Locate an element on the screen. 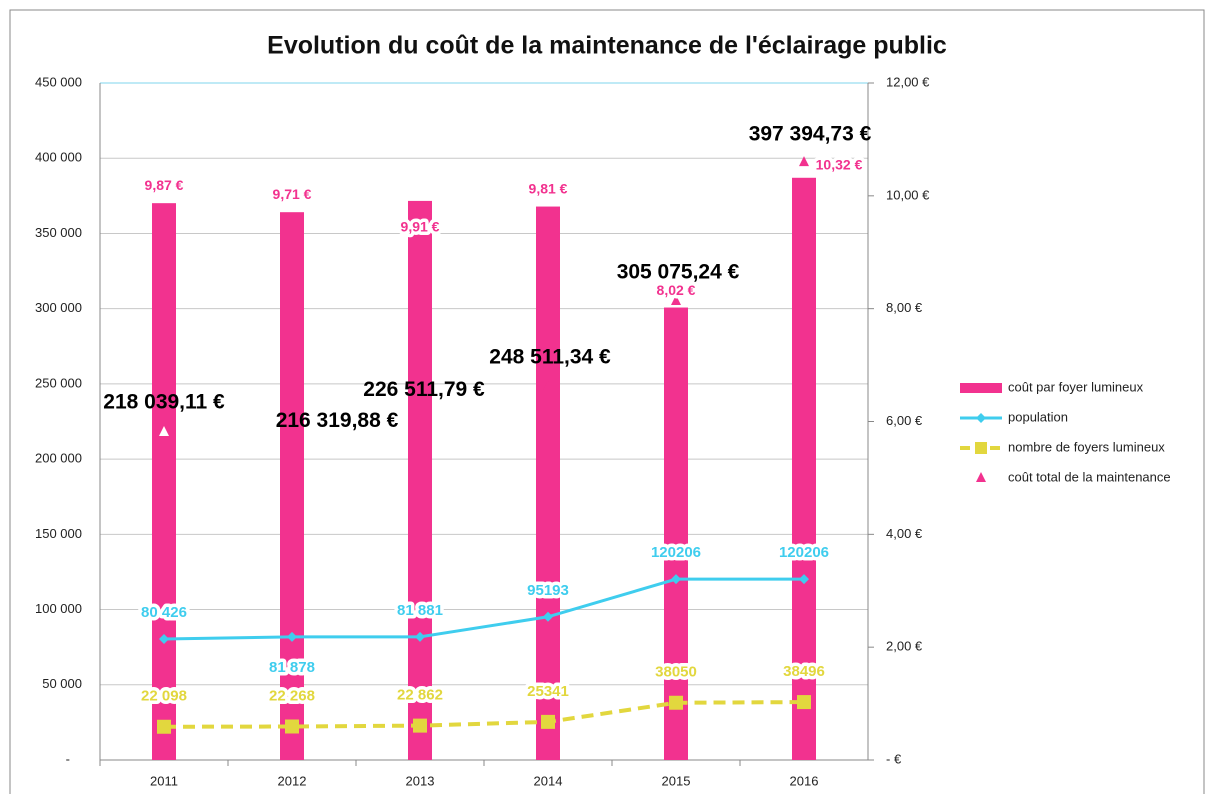 This screenshot has width=1205, height=794. value-label: 81 881 is located at coordinates (420, 610).